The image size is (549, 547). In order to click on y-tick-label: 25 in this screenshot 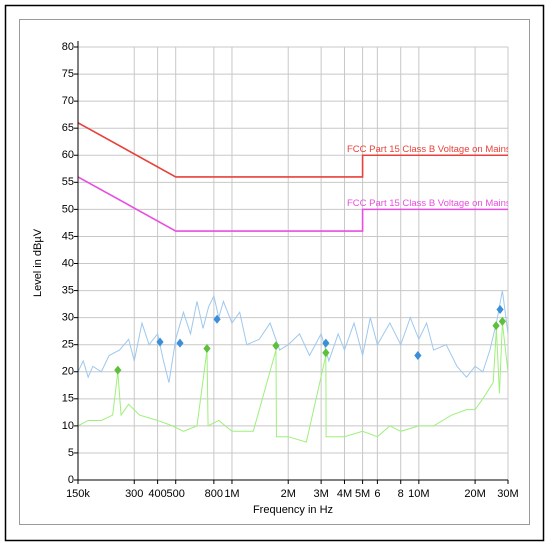, I will do `click(68, 345)`.